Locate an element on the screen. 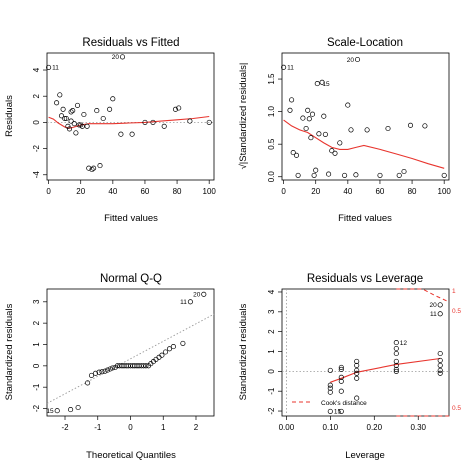 This screenshot has width=474, height=474. residuals-vs-fitted-ylabel: Residuals is located at coordinates (9, 116).